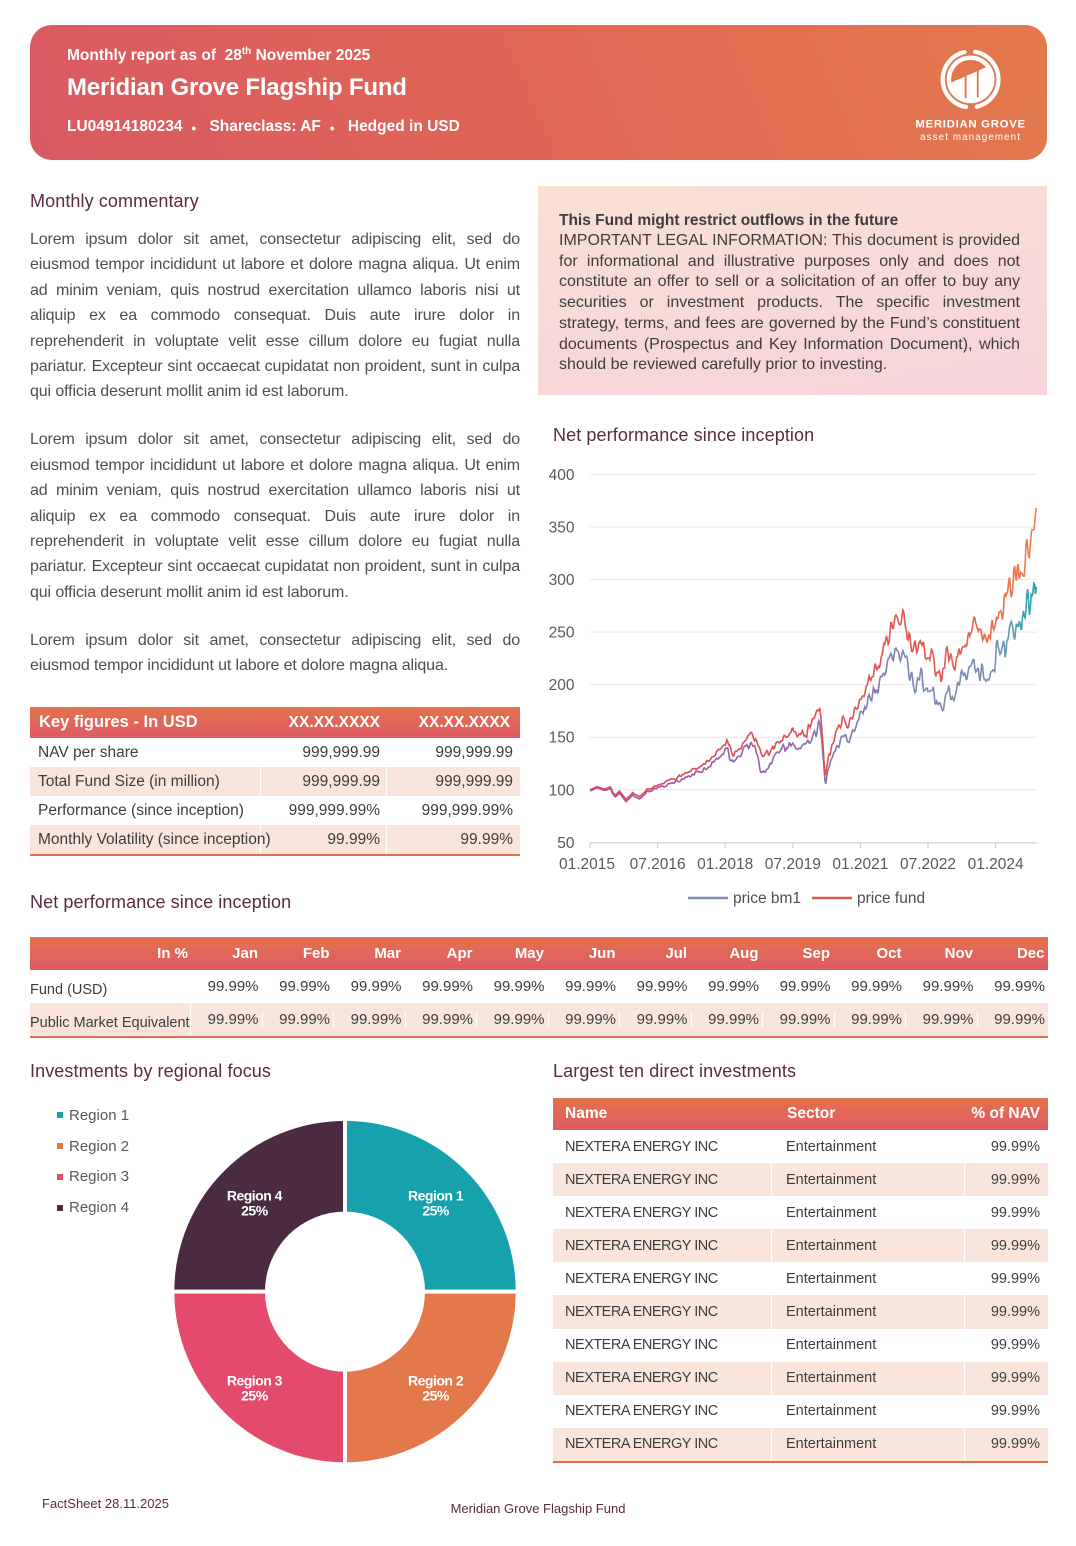 The image size is (1076, 1546). Describe the element at coordinates (891, 898) in the screenshot. I see `svg-text: price fund` at that location.